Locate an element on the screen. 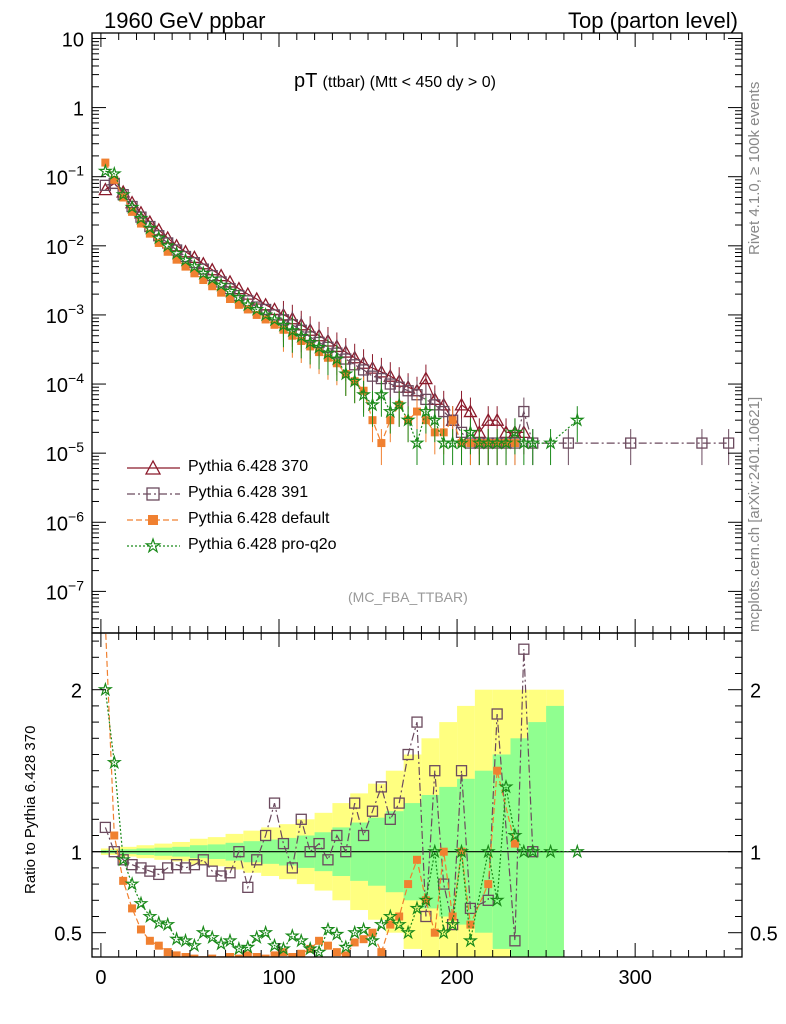 The image size is (786, 1024). y-tick-exponent: −5 is located at coordinates (76, 447).